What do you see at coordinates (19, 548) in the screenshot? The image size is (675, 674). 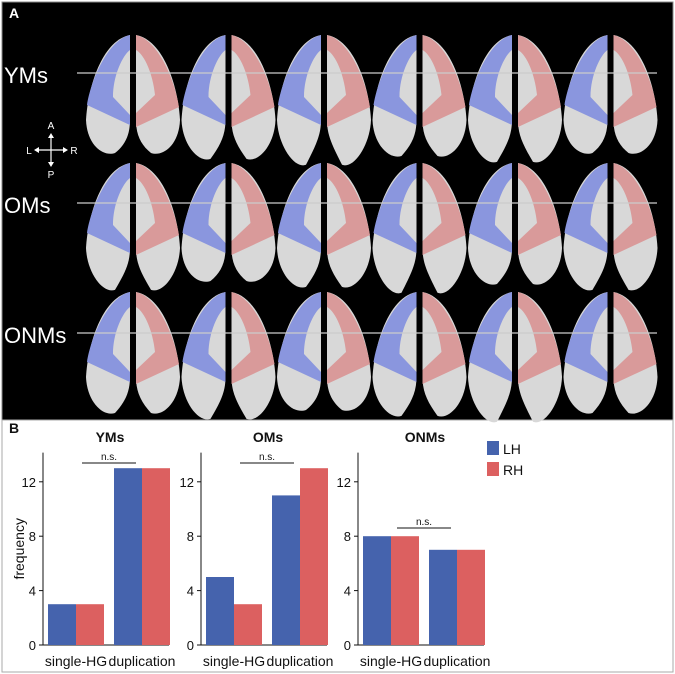 I see `y-axis-label: frequency` at bounding box center [19, 548].